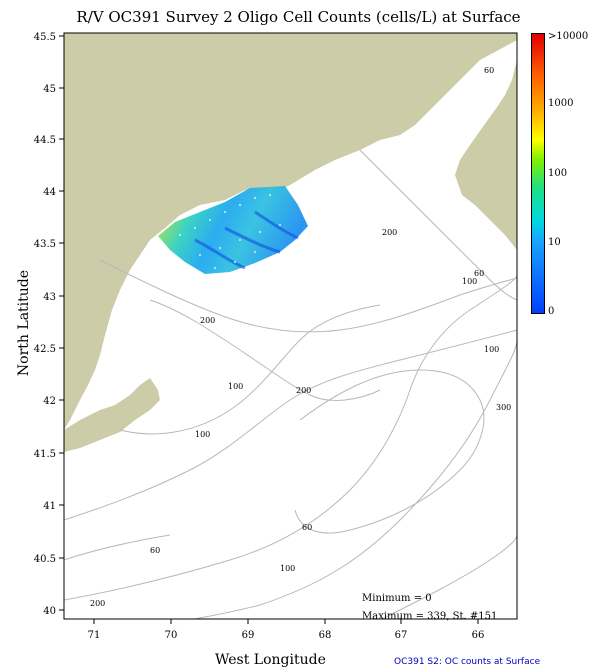 The height and width of the screenshot is (672, 597). Describe the element at coordinates (551, 311) in the screenshot. I see `colorbar-label-0: 0` at that location.